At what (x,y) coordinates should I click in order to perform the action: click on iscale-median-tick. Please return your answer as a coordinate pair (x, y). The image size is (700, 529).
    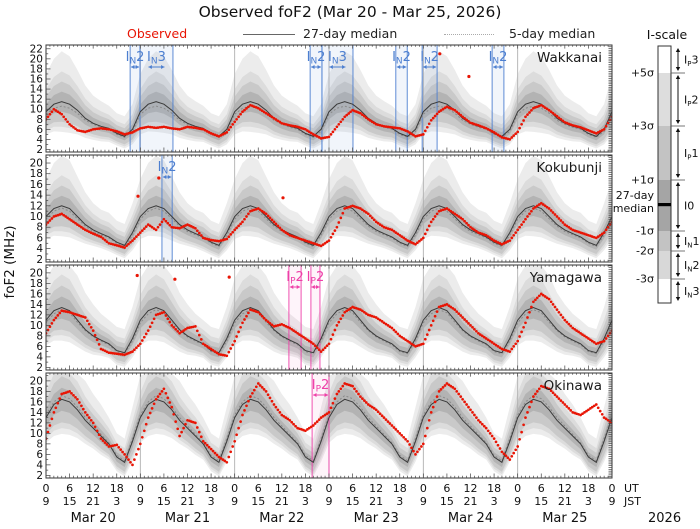
    Looking at the image, I should click on (664, 205).